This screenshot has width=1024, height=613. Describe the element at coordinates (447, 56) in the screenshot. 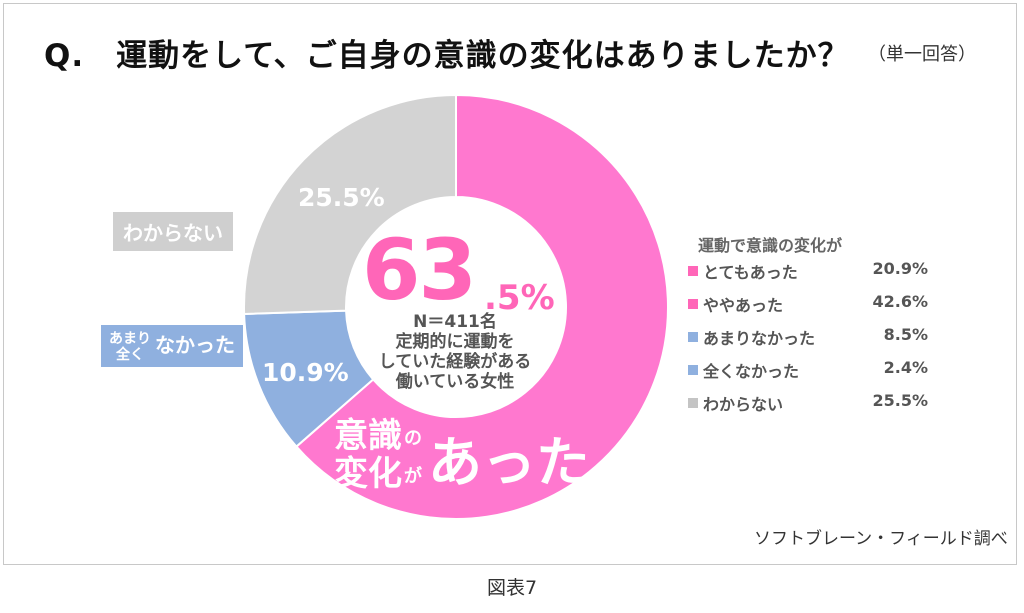

I see `chart-title: Q. 運動をして、ご自身の意識の変化はありましたか？` at that location.